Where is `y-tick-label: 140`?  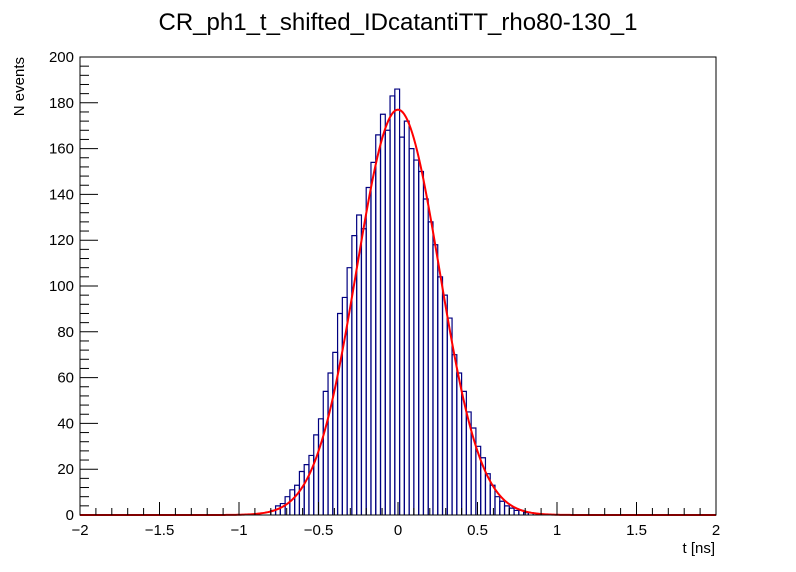
y-tick-label: 140 is located at coordinates (61, 194).